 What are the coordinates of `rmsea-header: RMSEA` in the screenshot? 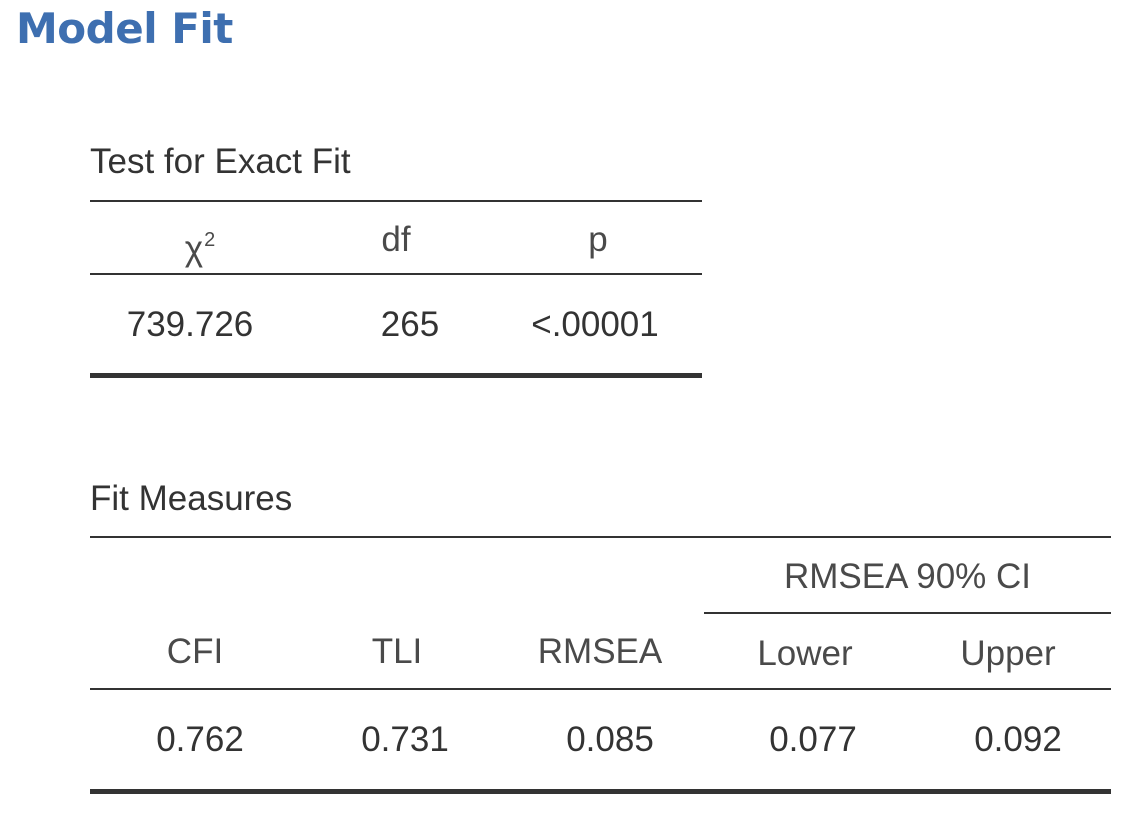 It's located at (600, 651).